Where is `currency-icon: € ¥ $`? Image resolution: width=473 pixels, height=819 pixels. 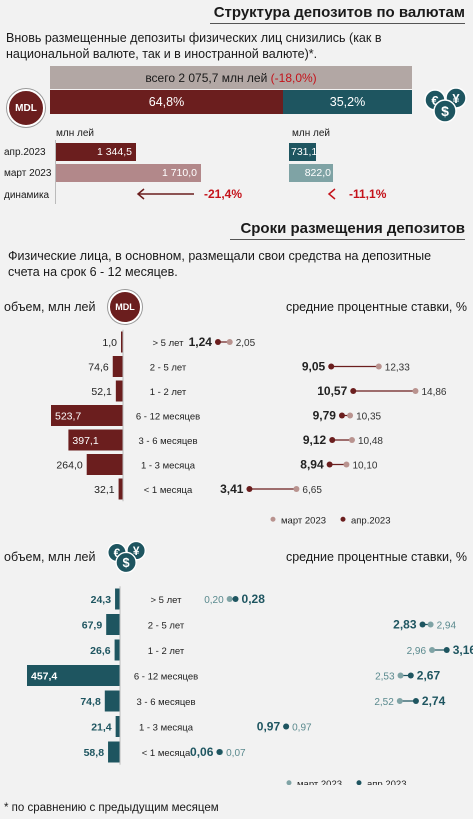
currency-icon: € ¥ $ is located at coordinates (445, 105).